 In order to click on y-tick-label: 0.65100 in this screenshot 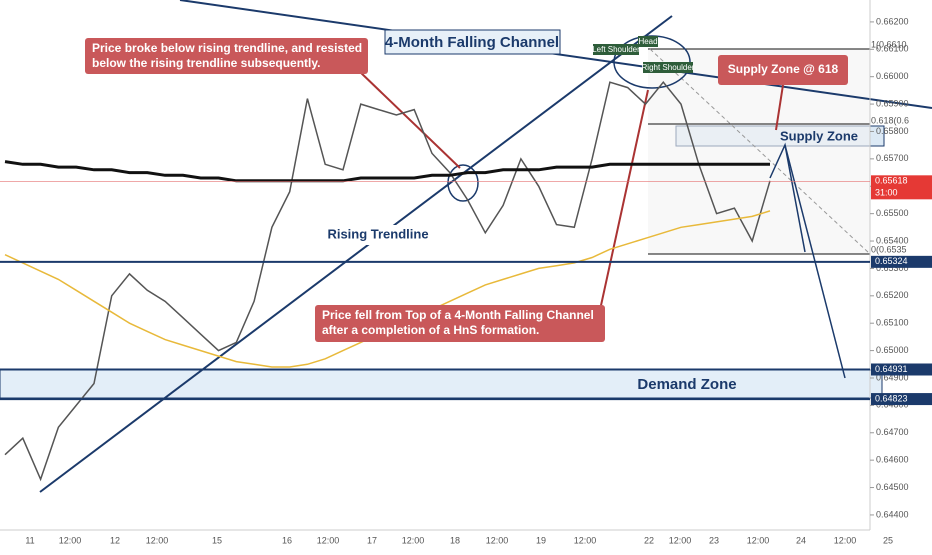, I will do `click(892, 323)`.